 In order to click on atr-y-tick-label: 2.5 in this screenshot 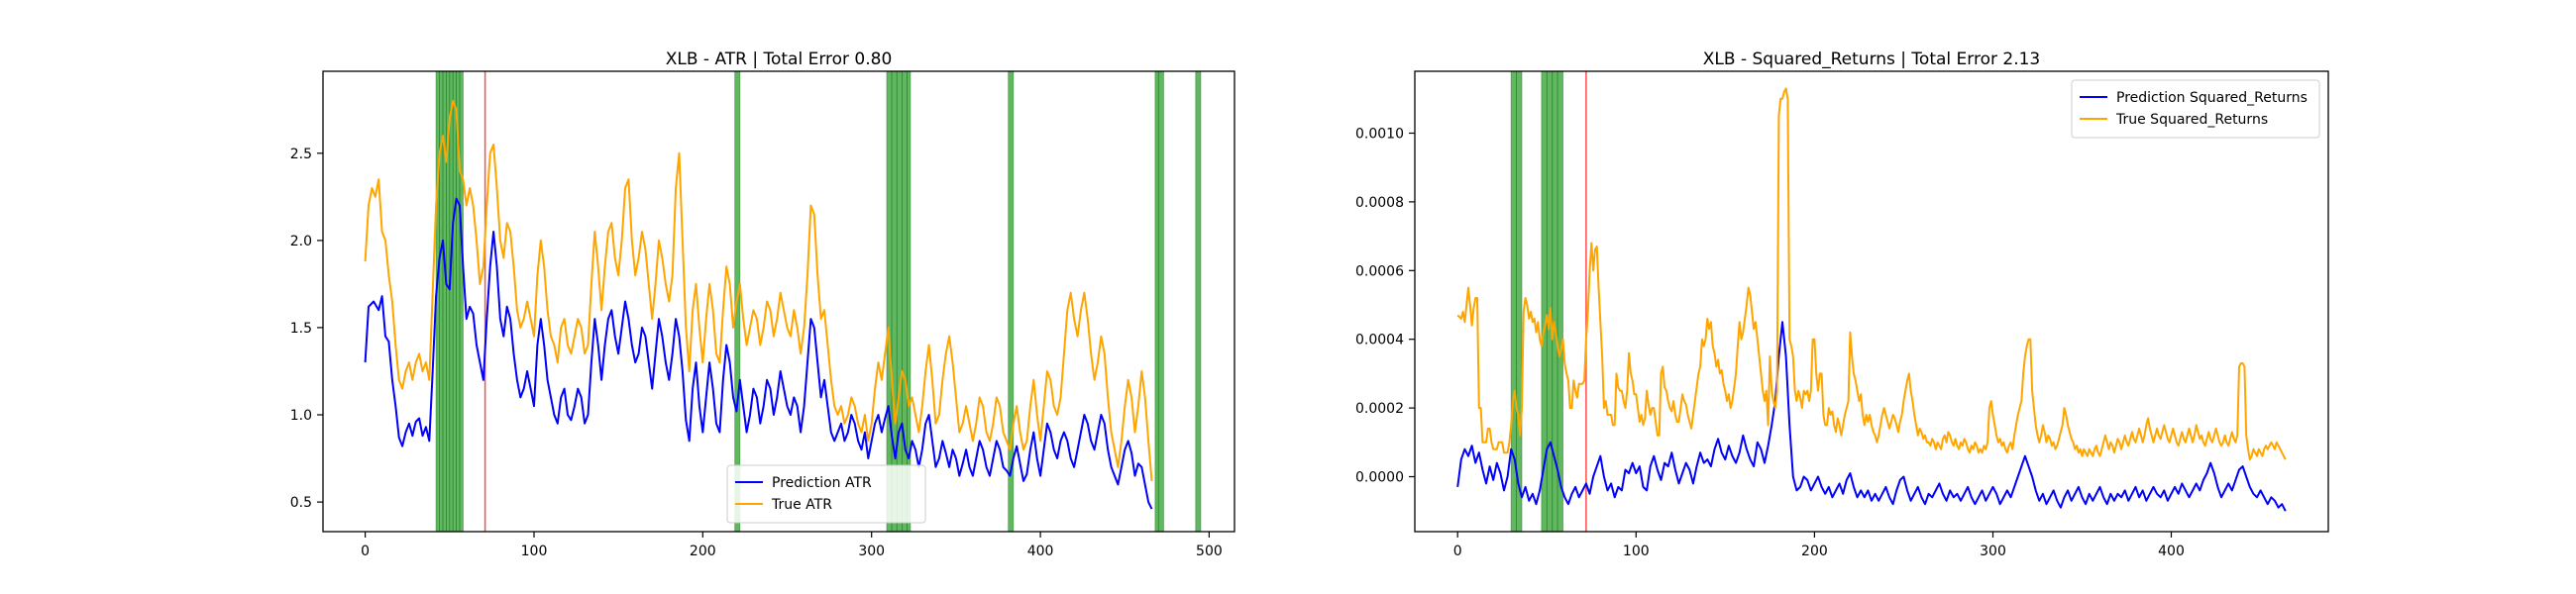, I will do `click(301, 154)`.